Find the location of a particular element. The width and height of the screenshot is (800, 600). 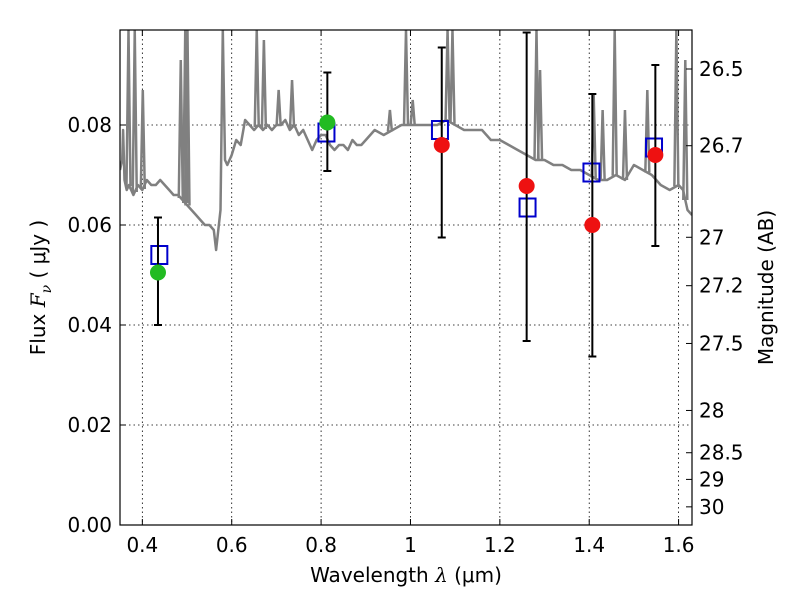

x-tick-label: 1.2 is located at coordinates (500, 545).